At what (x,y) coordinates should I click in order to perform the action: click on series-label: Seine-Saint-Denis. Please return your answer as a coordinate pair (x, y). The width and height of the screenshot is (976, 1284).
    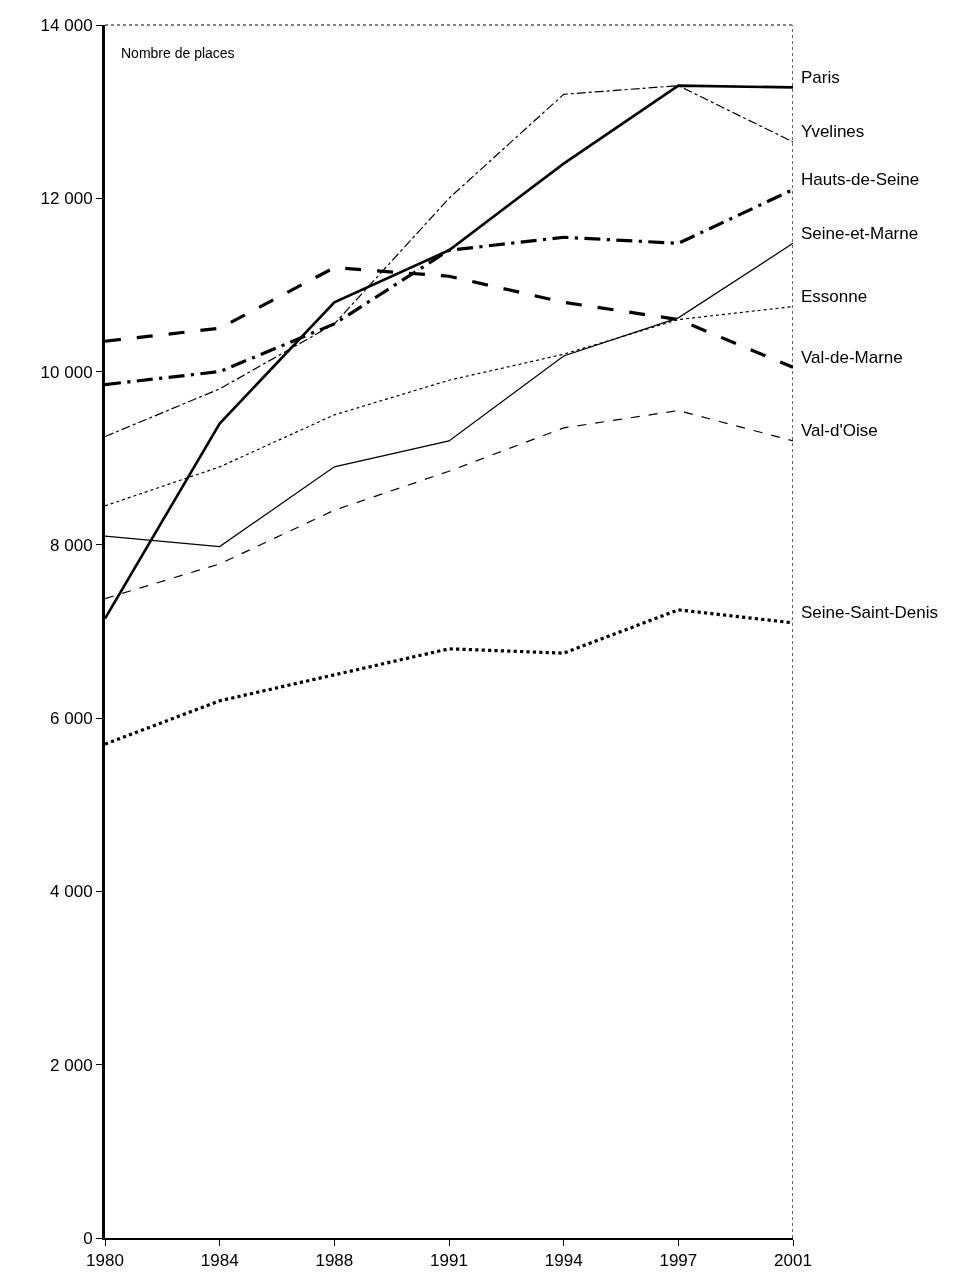
    Looking at the image, I should click on (870, 612).